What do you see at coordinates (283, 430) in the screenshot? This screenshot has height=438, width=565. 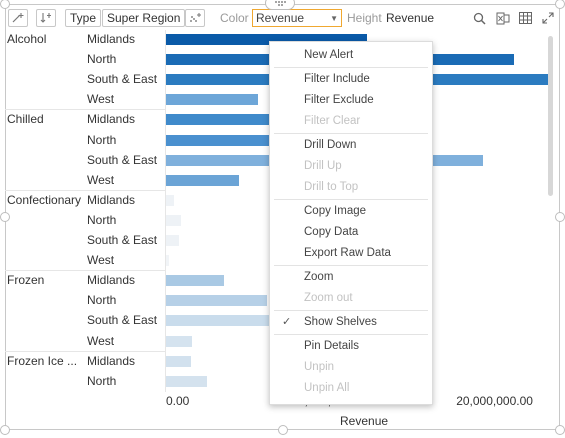 I see `resize-handle-bottom` at bounding box center [283, 430].